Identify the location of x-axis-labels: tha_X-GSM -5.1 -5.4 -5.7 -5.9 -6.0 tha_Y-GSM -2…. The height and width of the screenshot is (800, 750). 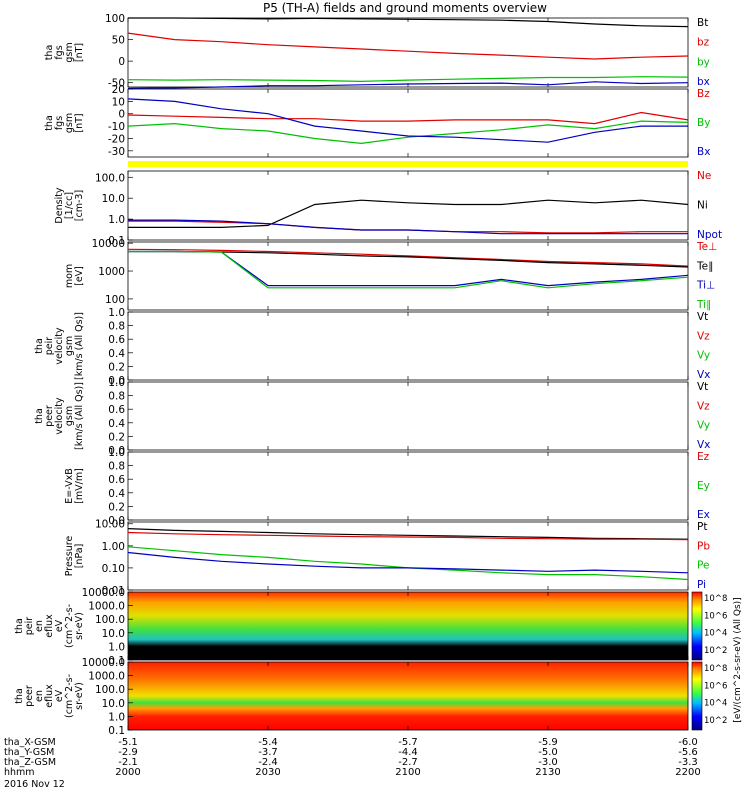
(352, 763).